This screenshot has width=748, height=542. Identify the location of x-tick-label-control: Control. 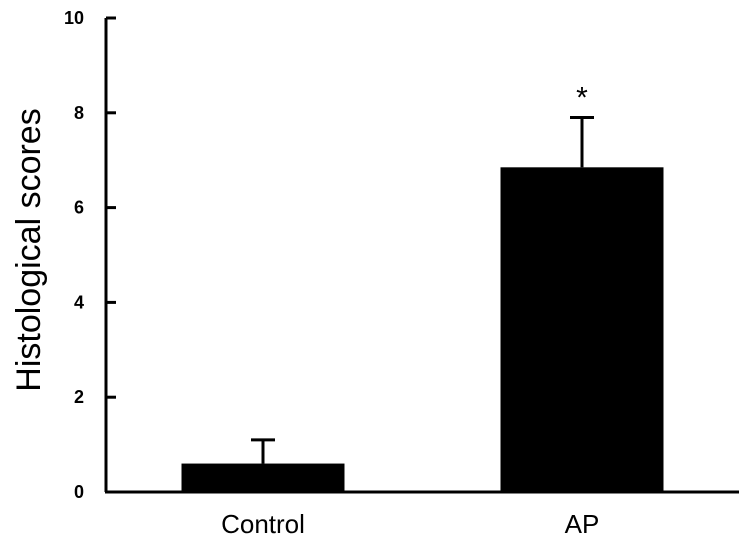
(263, 524).